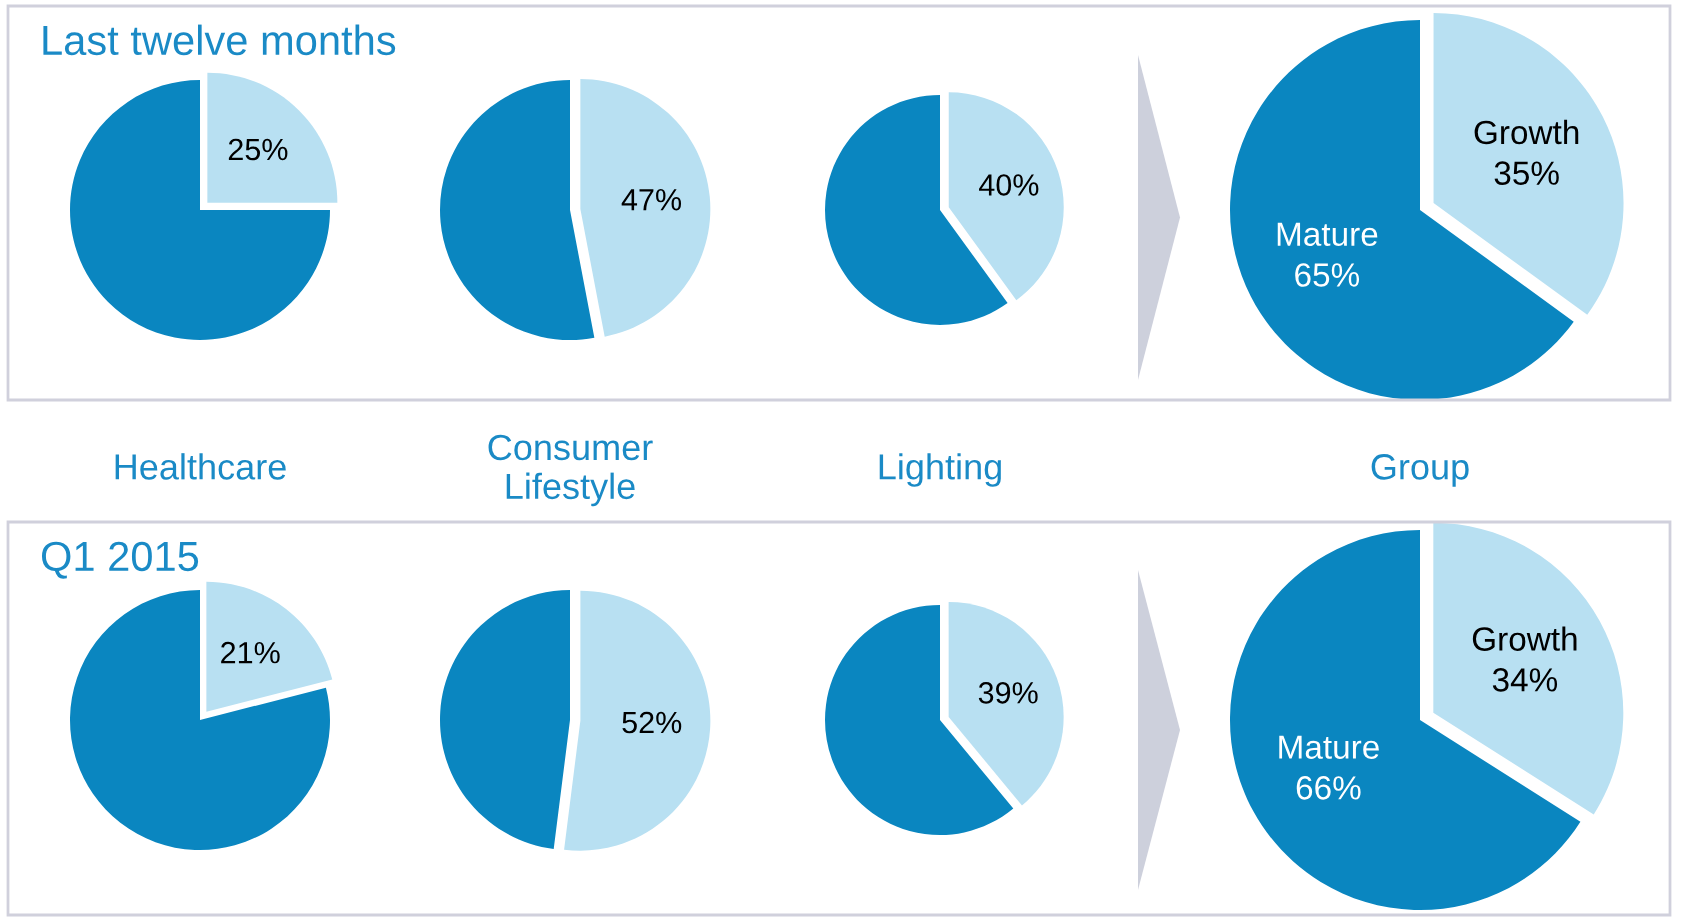 Image resolution: width=1681 pixels, height=919 pixels. What do you see at coordinates (200, 466) in the screenshot?
I see `text: Healthcare` at bounding box center [200, 466].